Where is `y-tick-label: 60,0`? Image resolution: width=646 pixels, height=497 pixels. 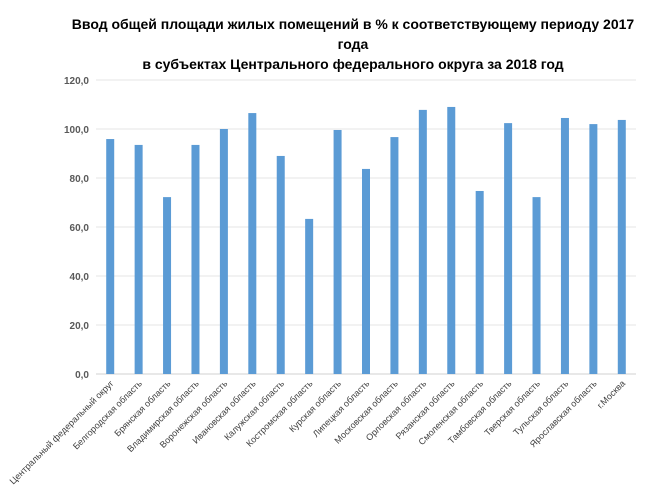
y-tick-label: 60,0 is located at coordinates (80, 228).